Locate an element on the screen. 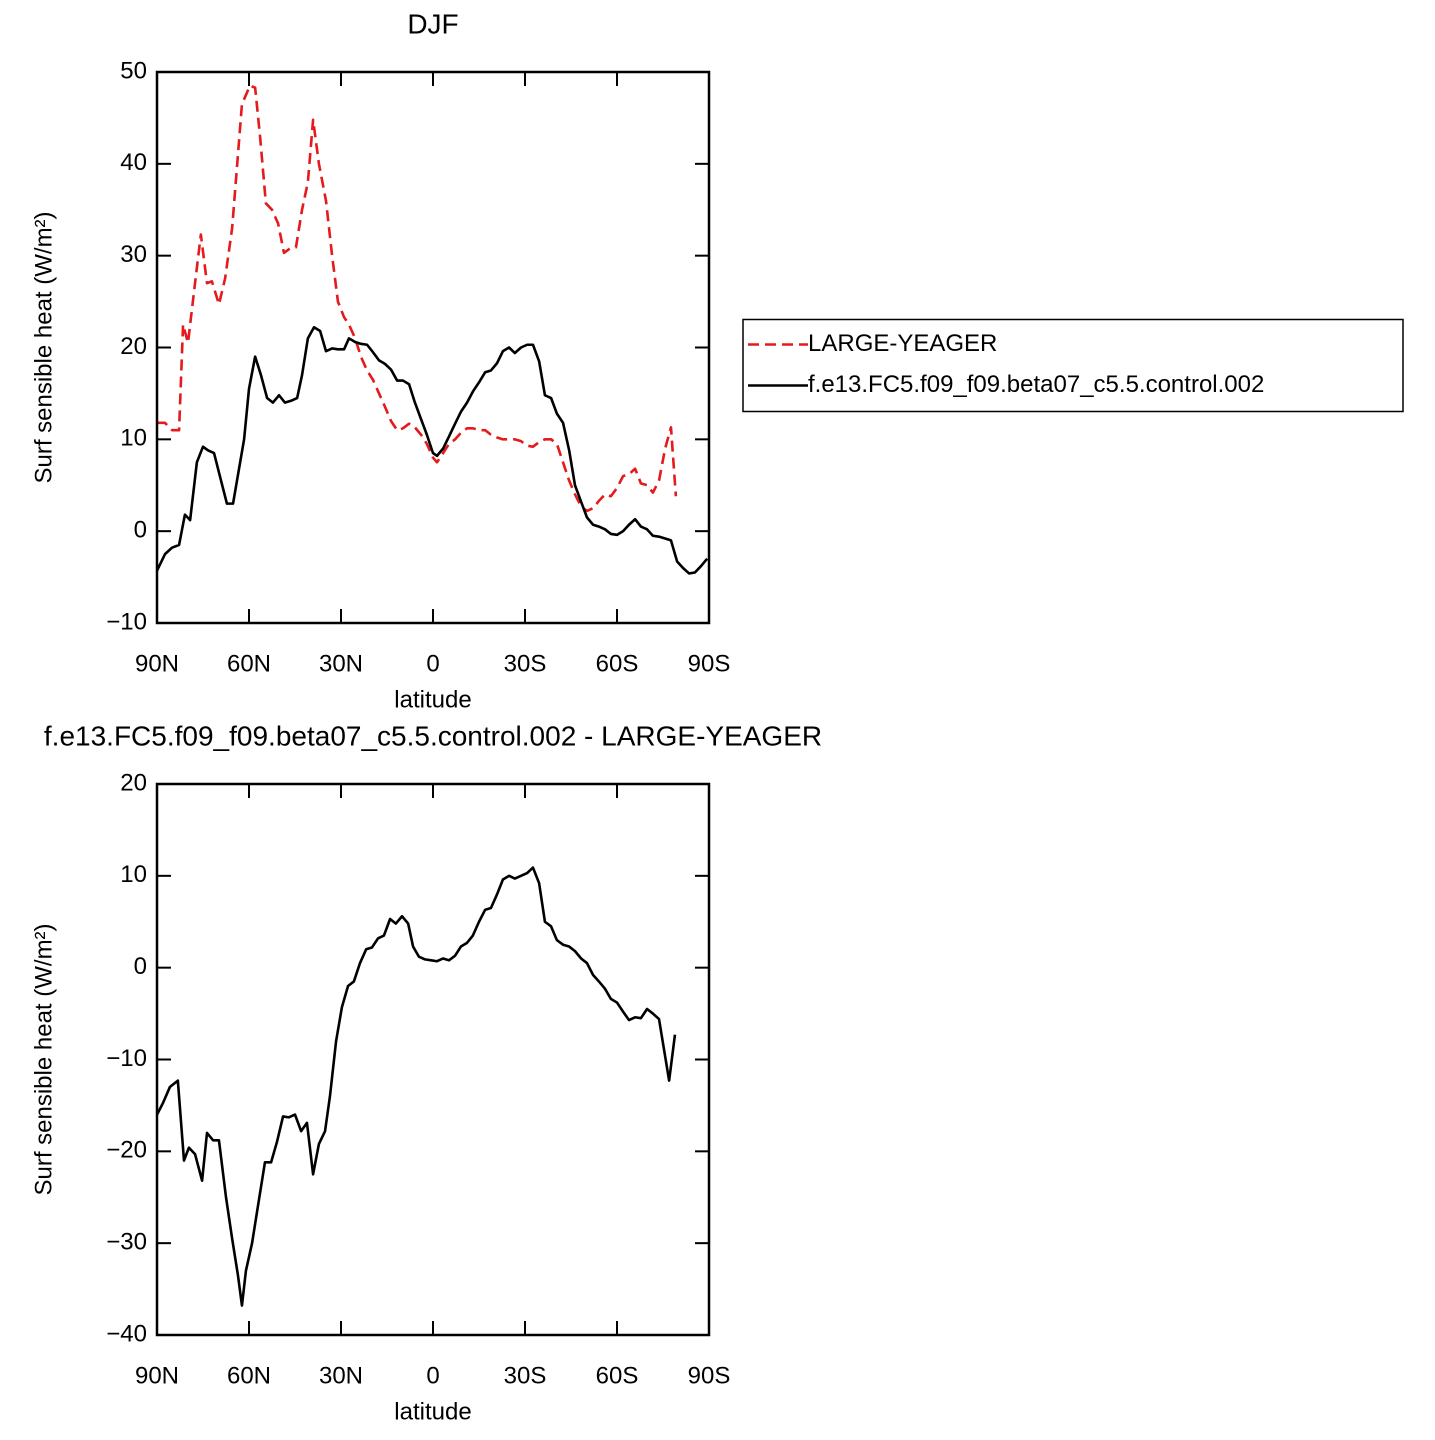 Image resolution: width=1435 pixels, height=1440 pixels. legend-box is located at coordinates (1073, 365).